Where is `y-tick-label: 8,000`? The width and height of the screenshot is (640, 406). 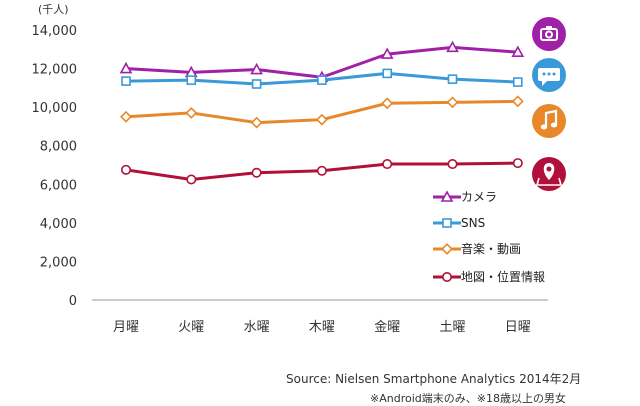
y-tick-label: 8,000 is located at coordinates (58, 147).